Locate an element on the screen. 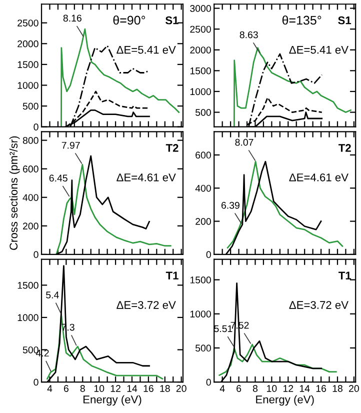 The width and height of the screenshot is (361, 413). annotation: 8.63 is located at coordinates (249, 34).